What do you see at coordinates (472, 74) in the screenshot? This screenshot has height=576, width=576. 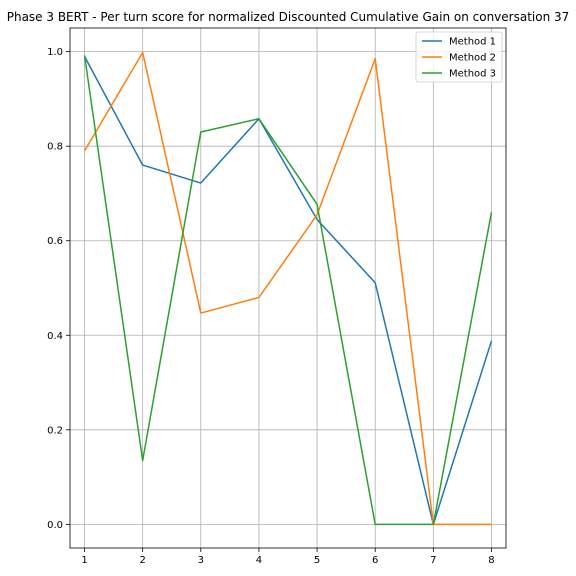 I see `legend-label: Method 3` at bounding box center [472, 74].